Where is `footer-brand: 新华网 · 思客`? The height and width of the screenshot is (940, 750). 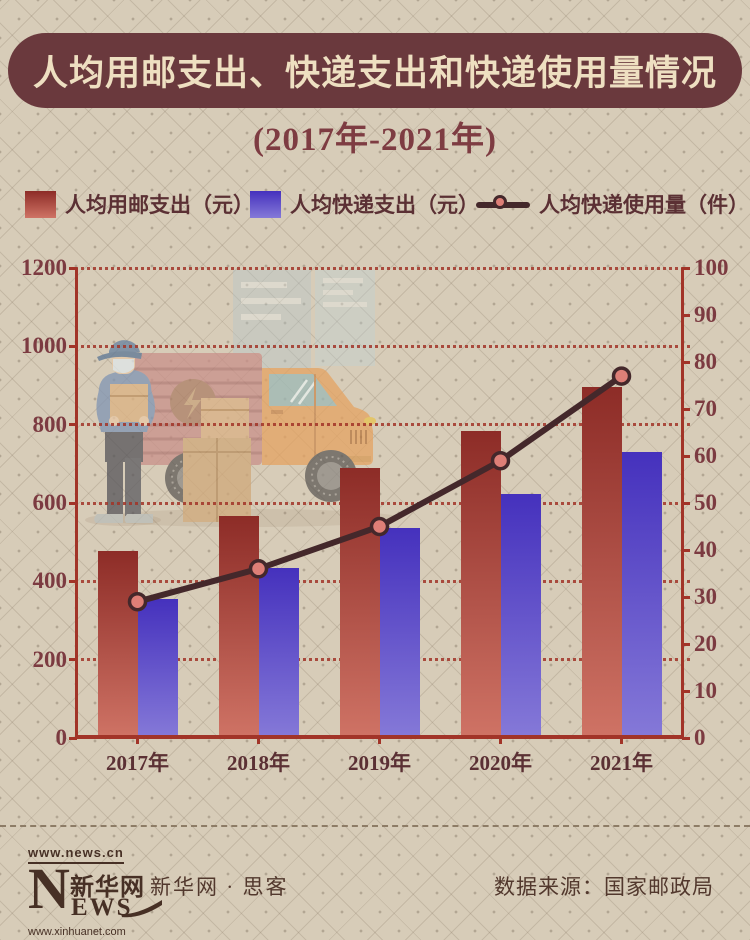
footer-brand: 新华网 · 思客 is located at coordinates (219, 887).